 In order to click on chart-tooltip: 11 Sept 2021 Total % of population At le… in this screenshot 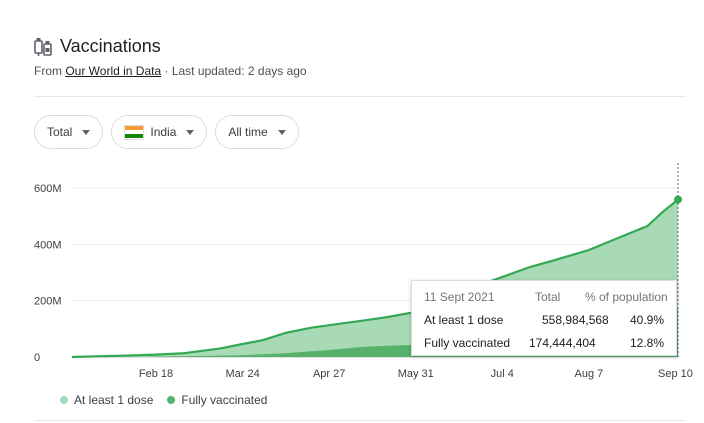, I will do `click(544, 318)`.